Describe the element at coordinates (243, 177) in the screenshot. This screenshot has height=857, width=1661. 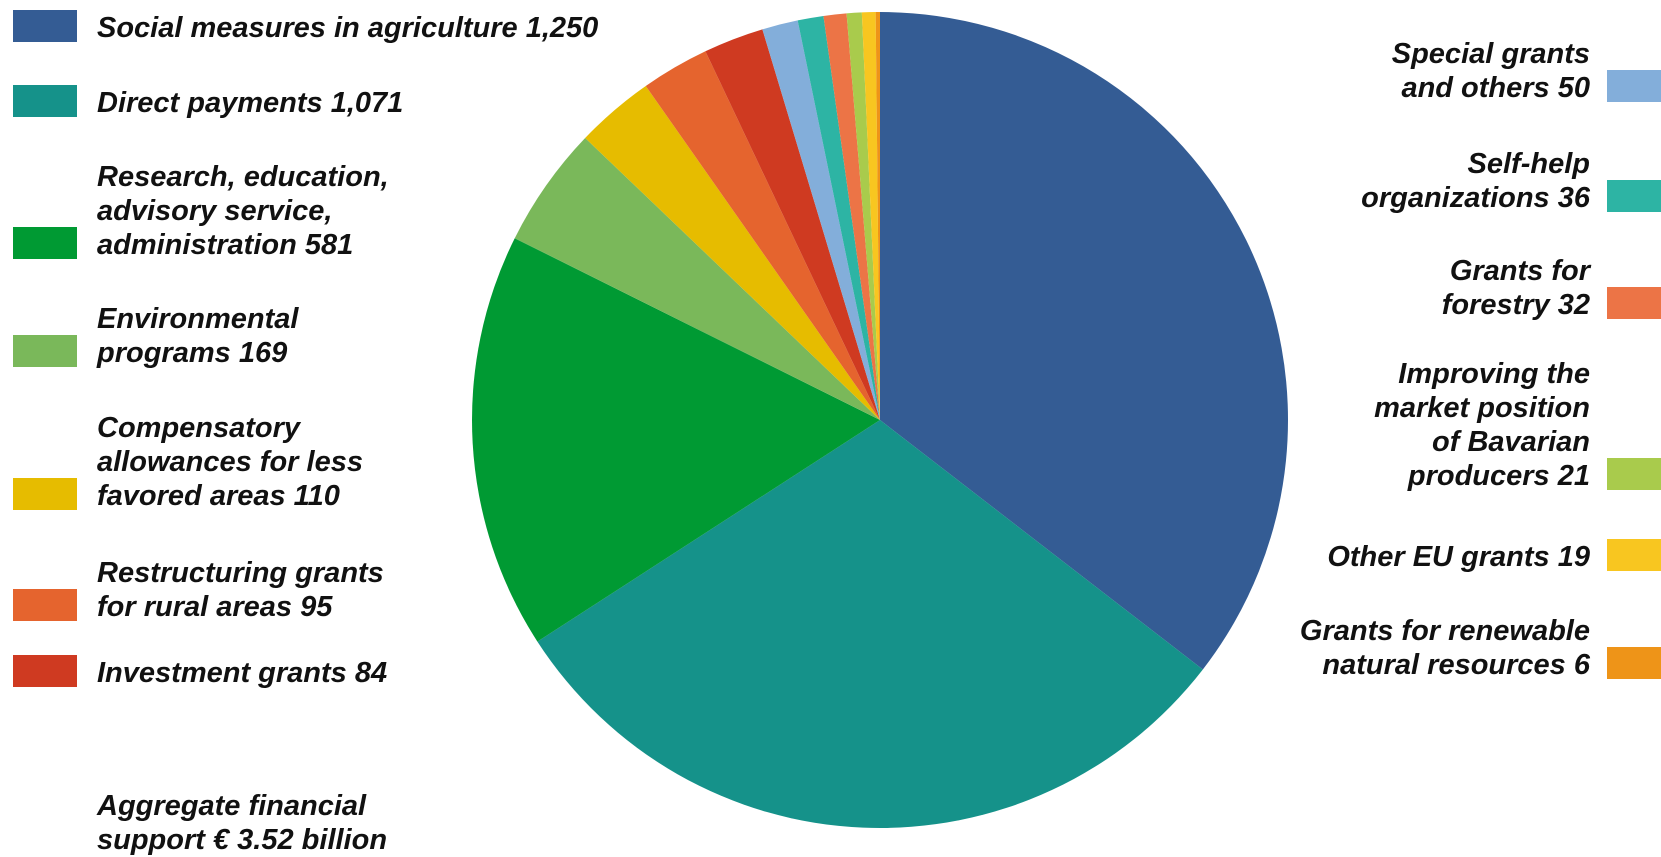
I see `legend-label-3-line-1: Research, education,` at that location.